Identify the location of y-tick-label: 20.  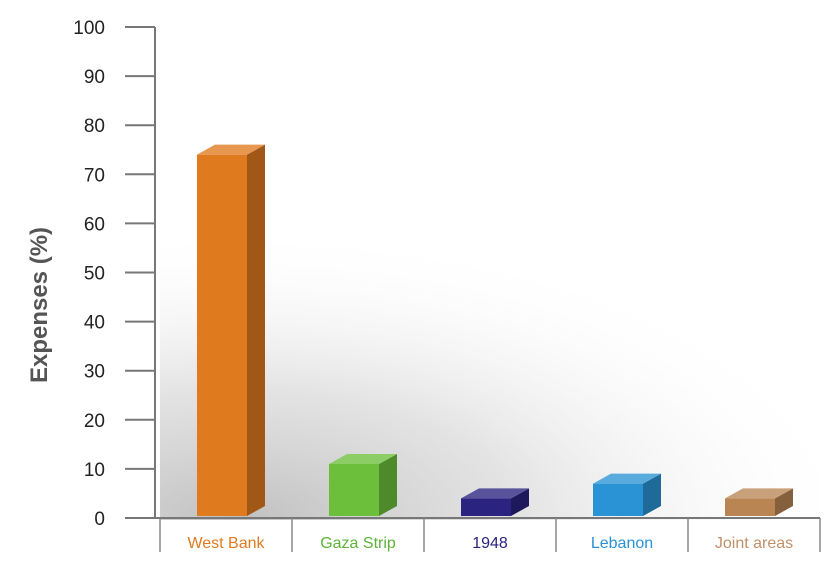
(94, 421).